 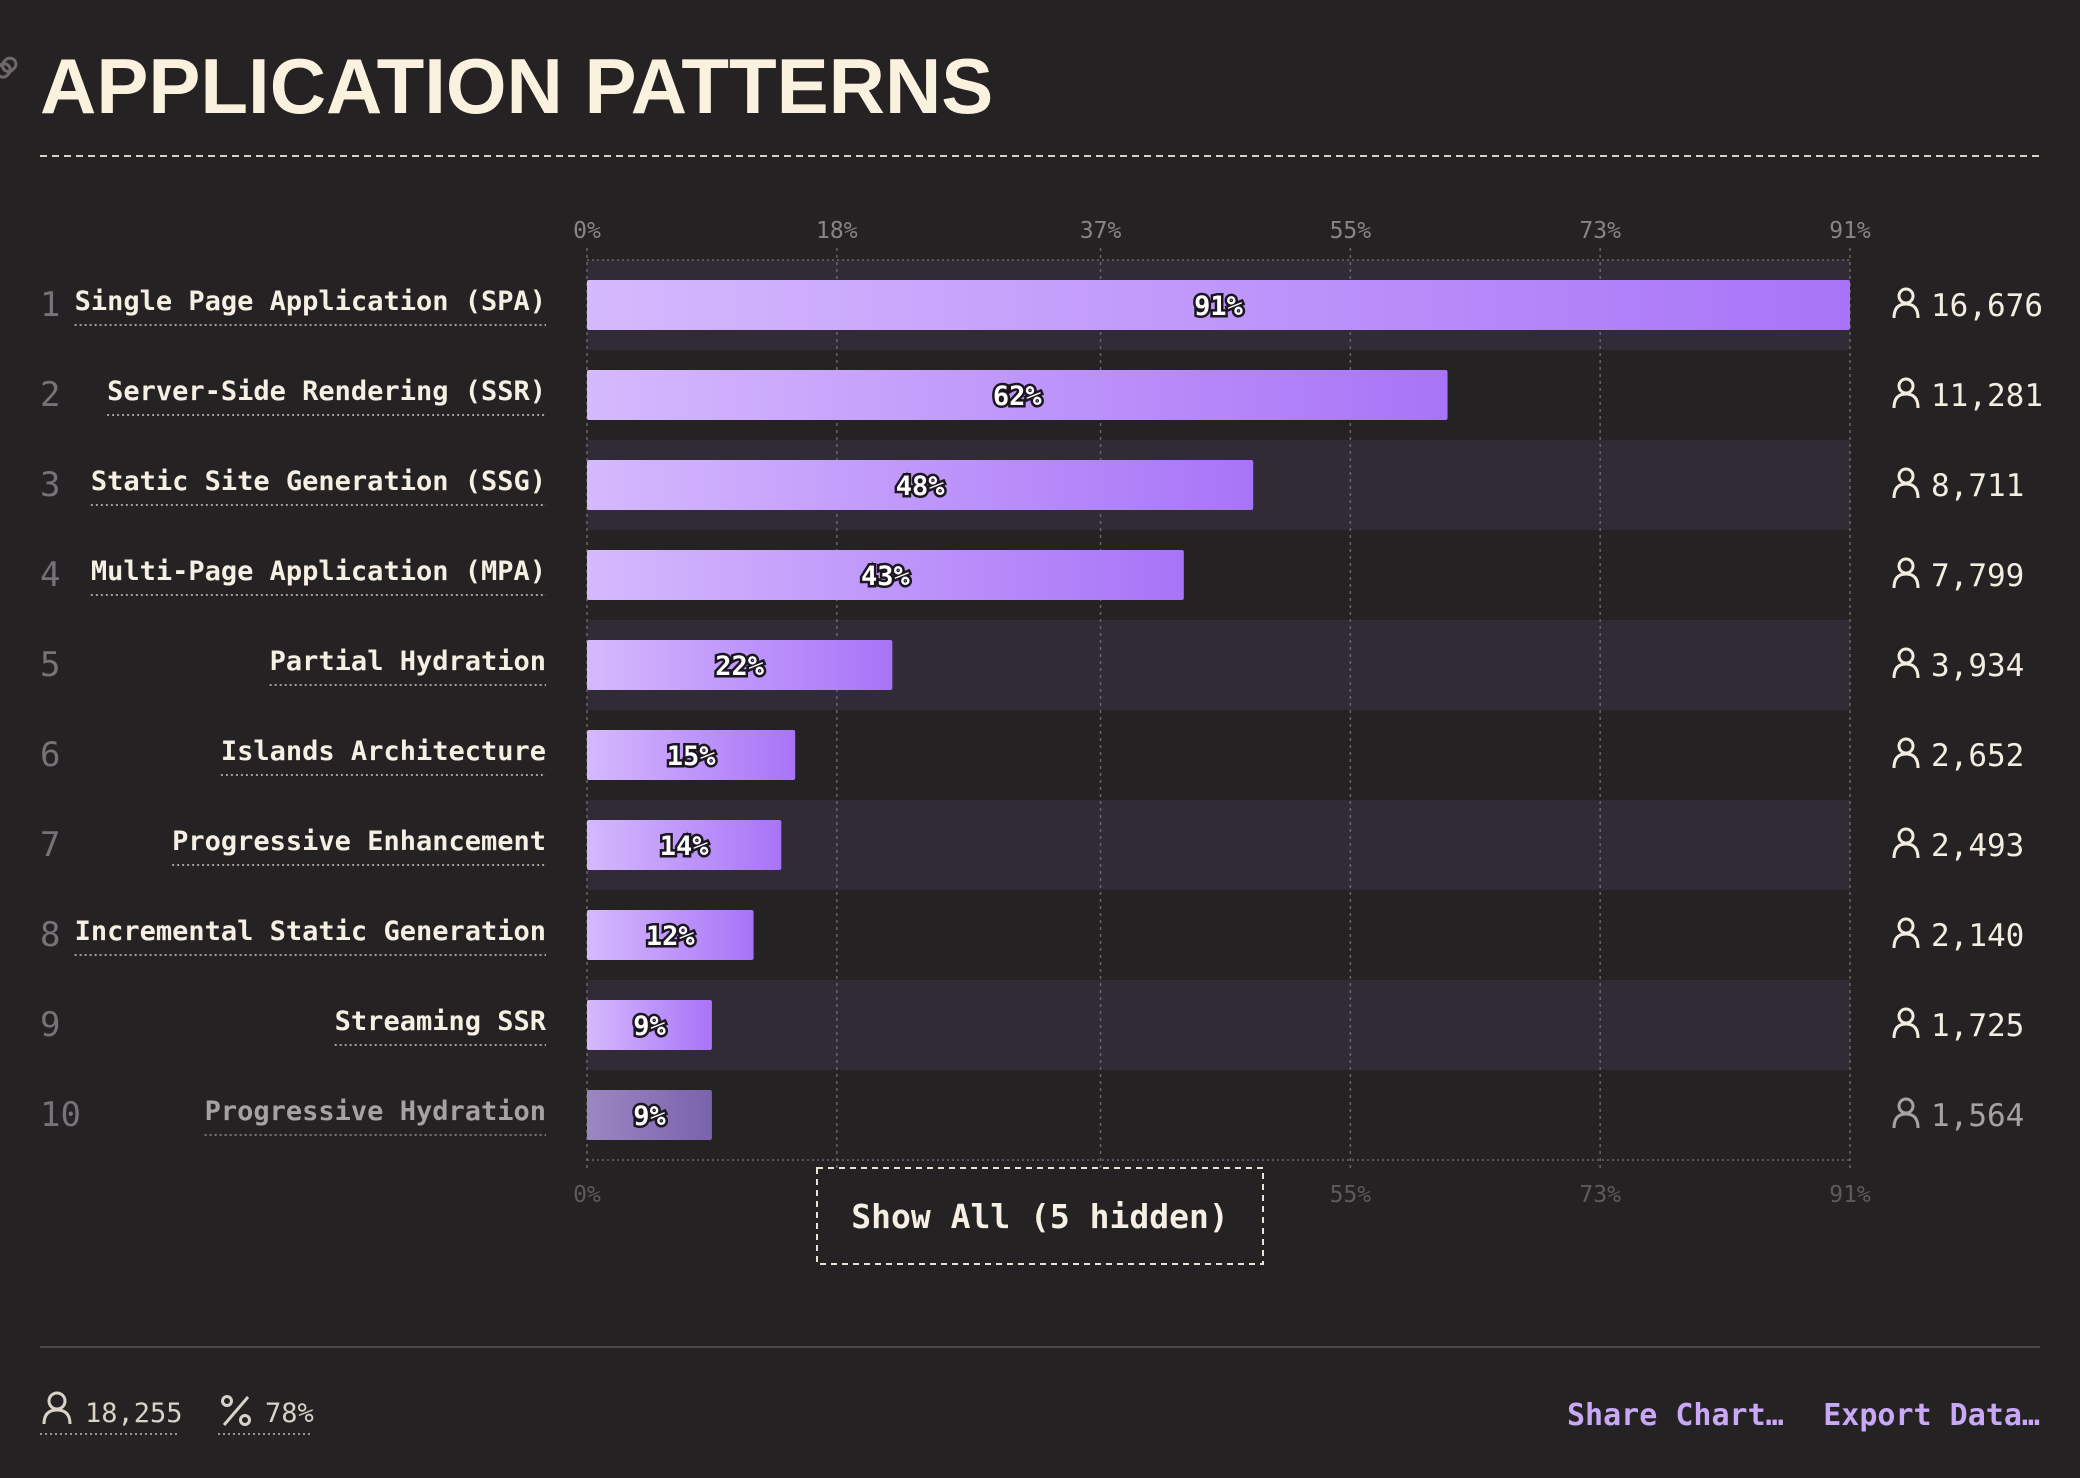 I want to click on rank-label: 7, so click(x=50, y=845).